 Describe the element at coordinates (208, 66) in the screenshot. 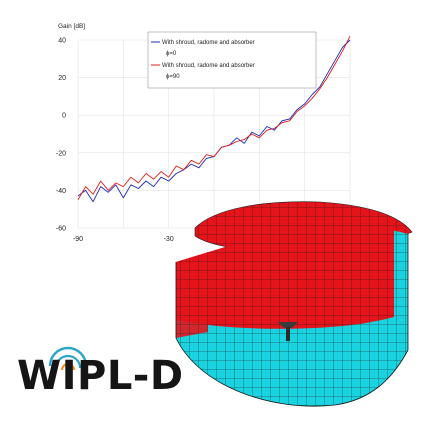

I see `legend-label-series-2: With shroud, radome and absorber` at that location.